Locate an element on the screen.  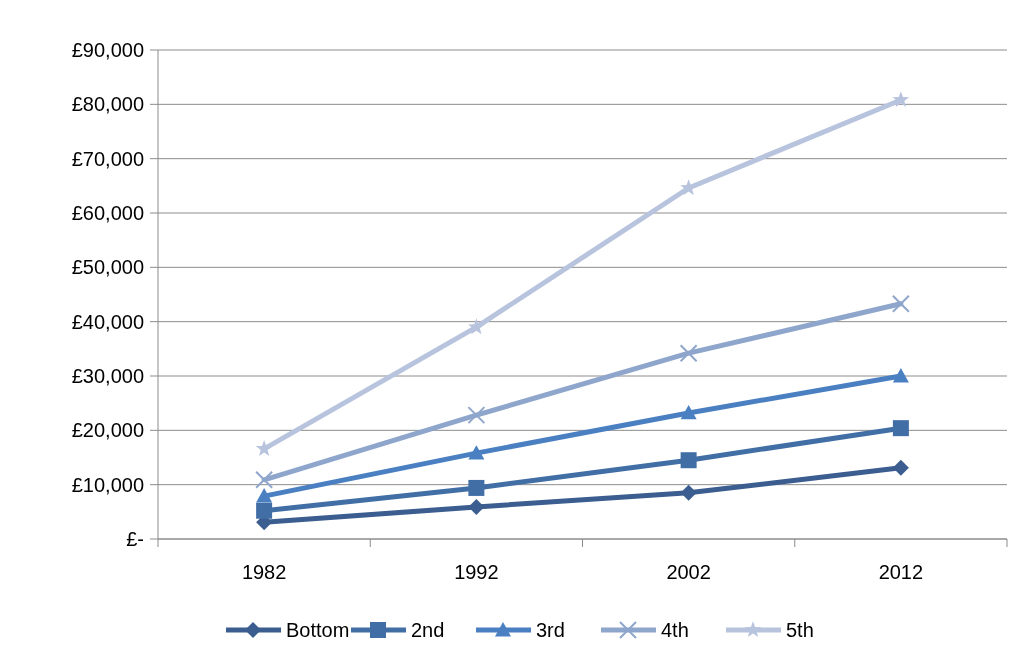
legend-label: 3rd is located at coordinates (550, 630).